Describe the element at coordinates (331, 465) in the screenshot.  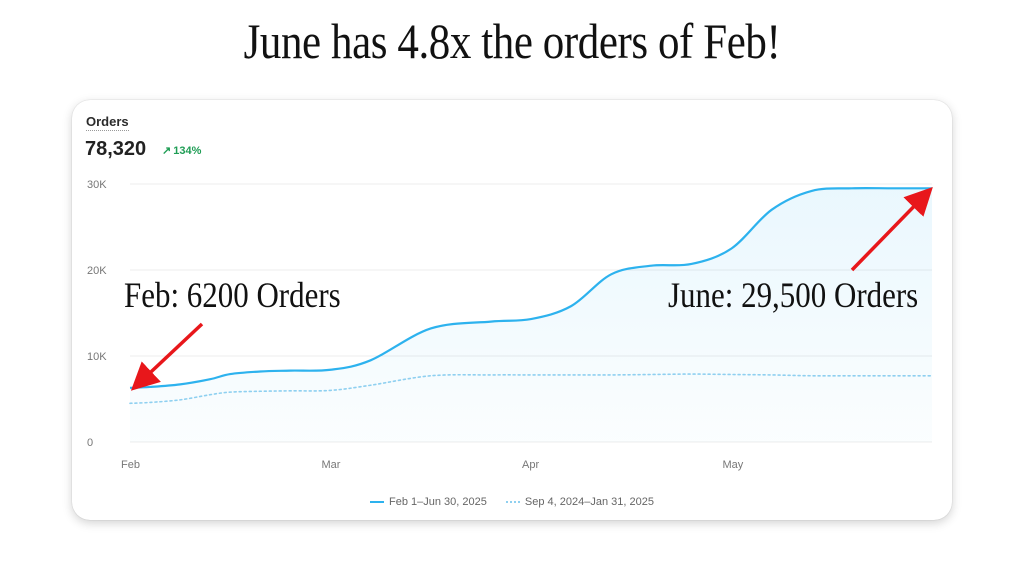
I see `x-tick-label: Mar` at that location.